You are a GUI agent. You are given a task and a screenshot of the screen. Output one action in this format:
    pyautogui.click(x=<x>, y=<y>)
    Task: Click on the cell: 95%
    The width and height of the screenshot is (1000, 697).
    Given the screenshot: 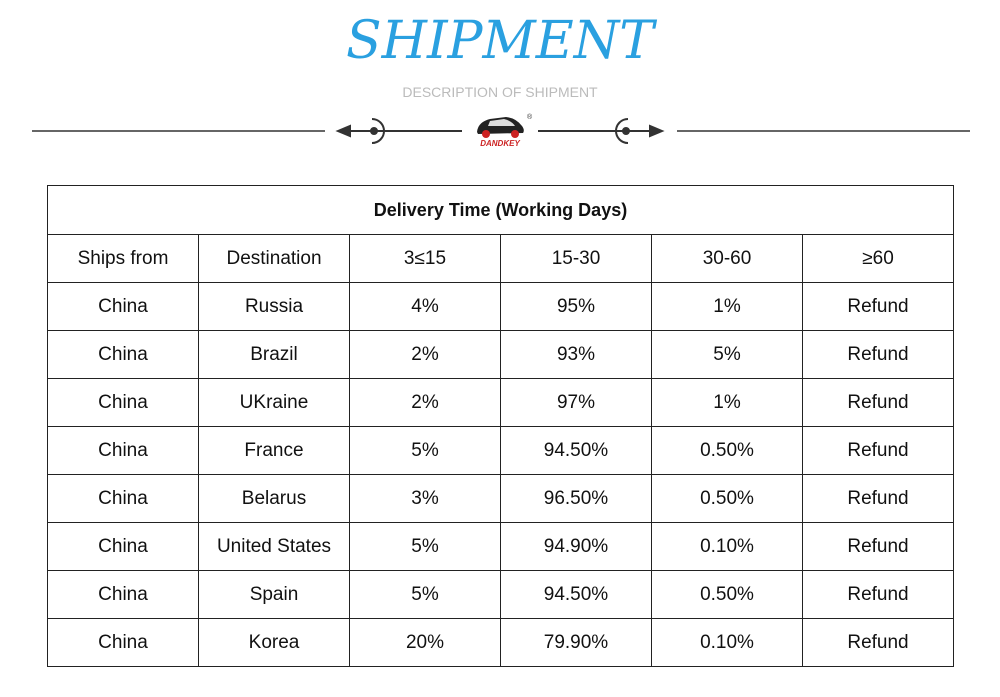 What is the action you would take?
    pyautogui.click(x=576, y=306)
    